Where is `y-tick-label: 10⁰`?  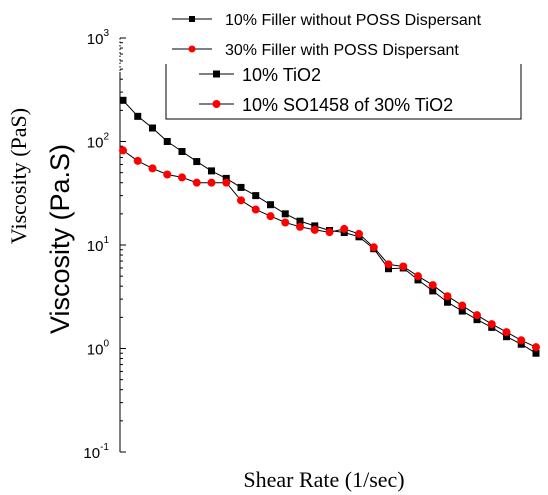 y-tick-label: 10⁰ is located at coordinates (98, 349).